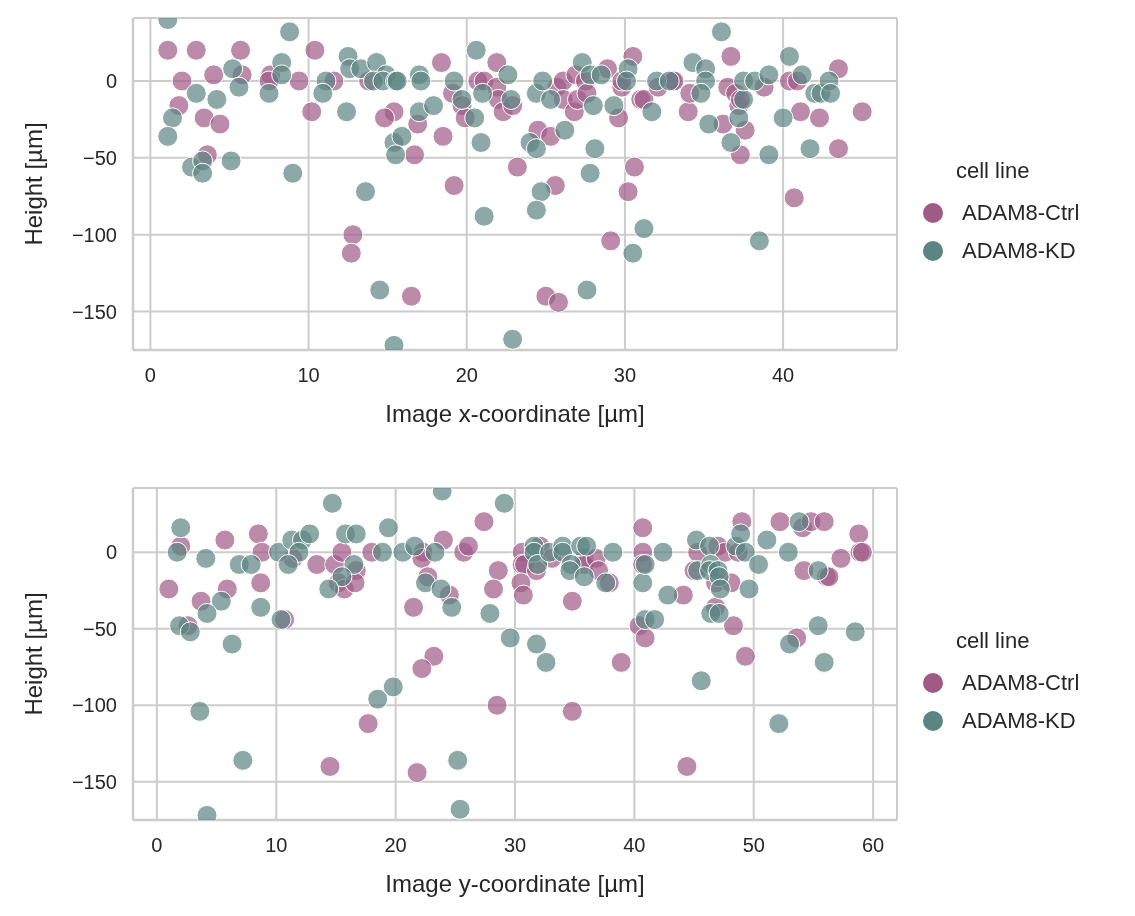  I want to click on x-axis-title: Image y-coordinate [µm], so click(515, 883).